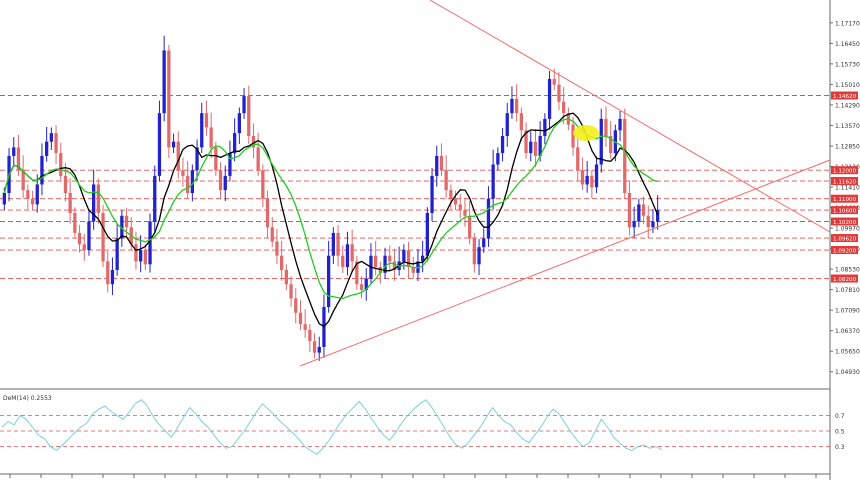  What do you see at coordinates (332, 427) in the screenshot?
I see `indicator-line` at bounding box center [332, 427].